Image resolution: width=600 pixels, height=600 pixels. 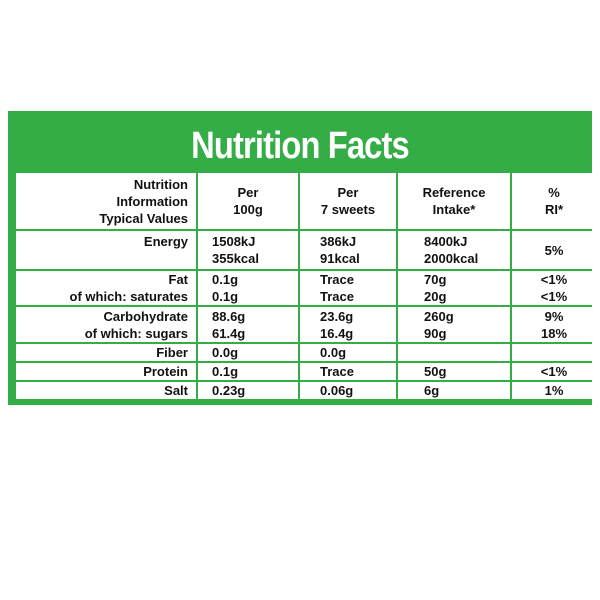 What do you see at coordinates (554, 201) in the screenshot?
I see `header-percent-ri: % RI*` at bounding box center [554, 201].